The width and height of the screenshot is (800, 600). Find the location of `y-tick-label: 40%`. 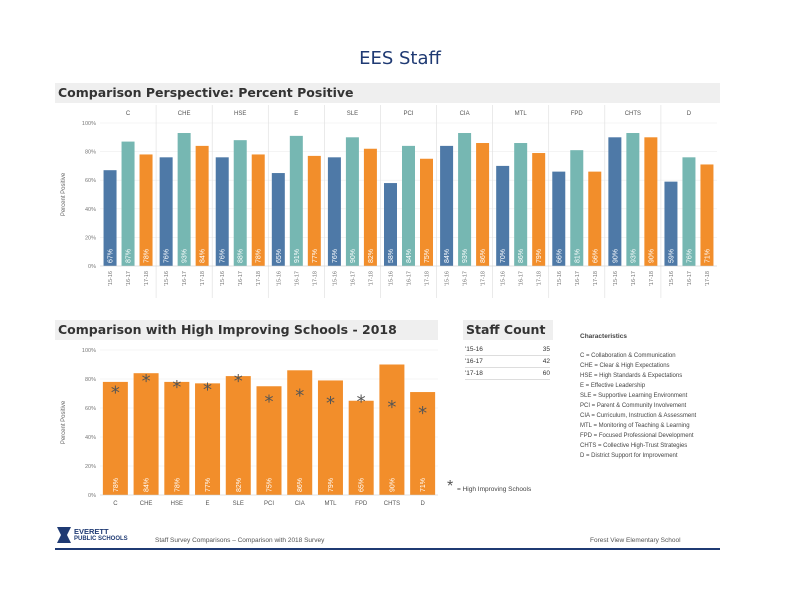

y-tick-label: 40% is located at coordinates (90, 438).